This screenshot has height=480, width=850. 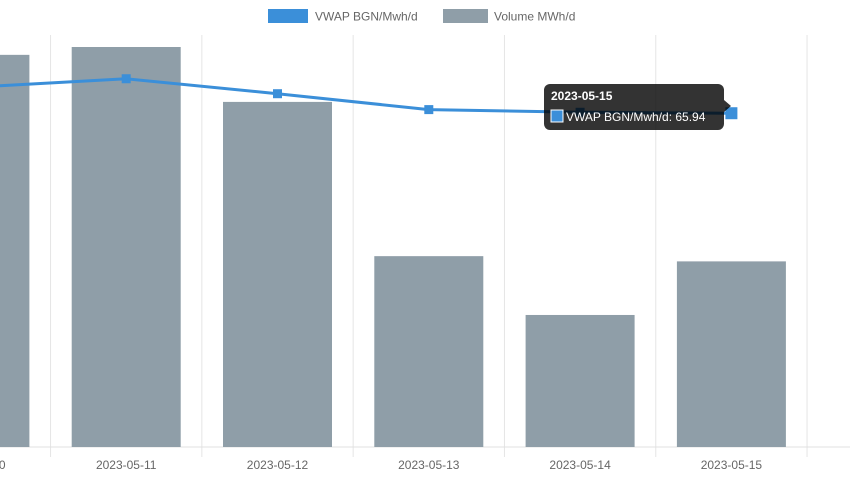 I want to click on legend-label-vwap: VWAP BGN/Mwh/d, so click(x=366, y=17).